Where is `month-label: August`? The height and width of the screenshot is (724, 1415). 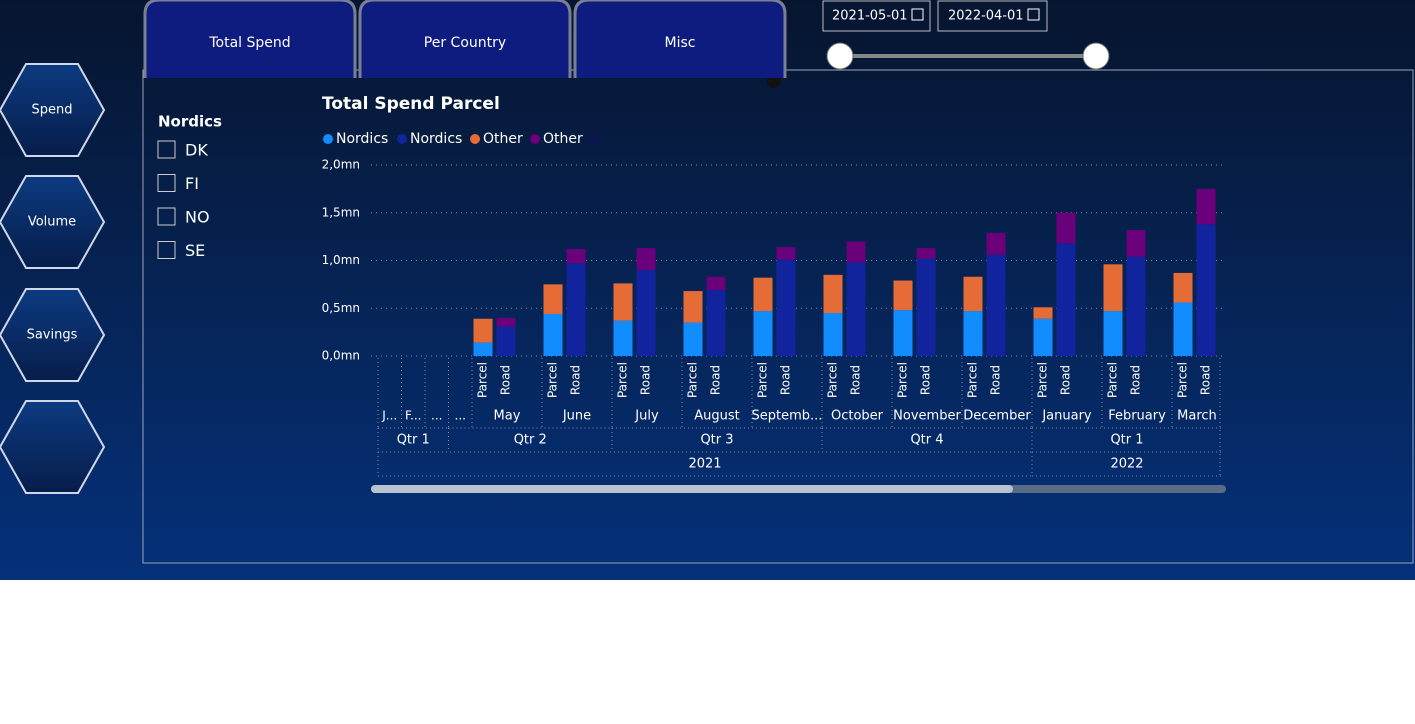 month-label: August is located at coordinates (717, 416).